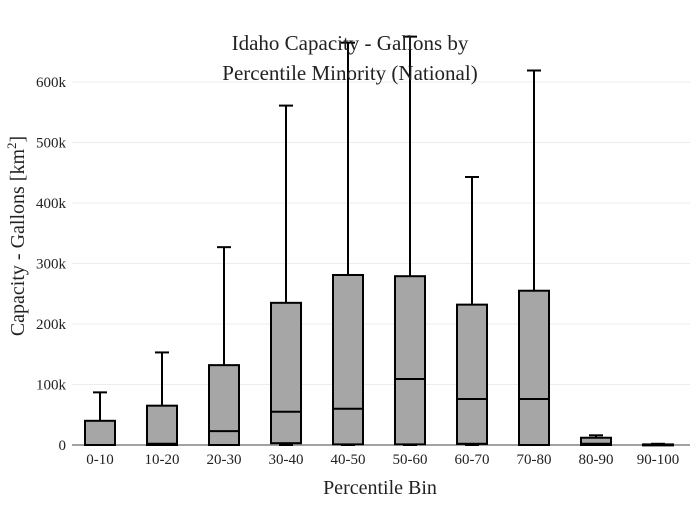  I want to click on y-axis-title-superscript: 2, so click(11, 145).